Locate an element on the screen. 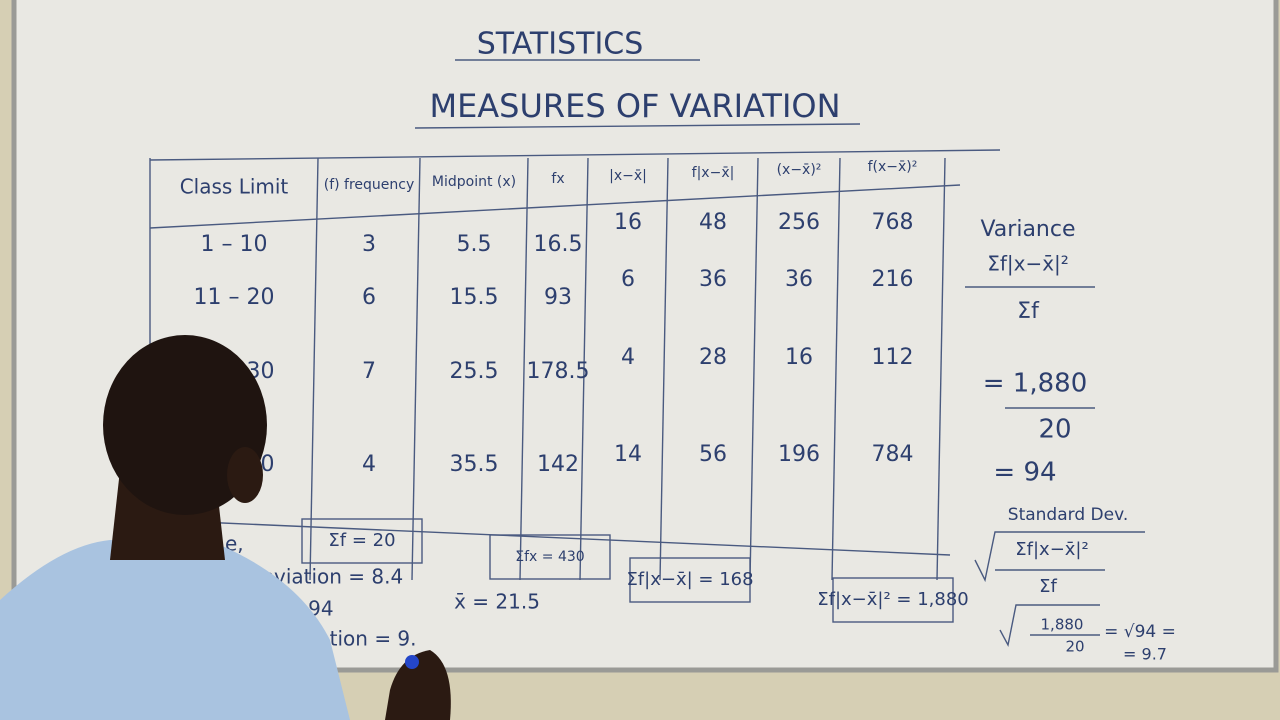  column-header: Midpoint (x) is located at coordinates (474, 182).